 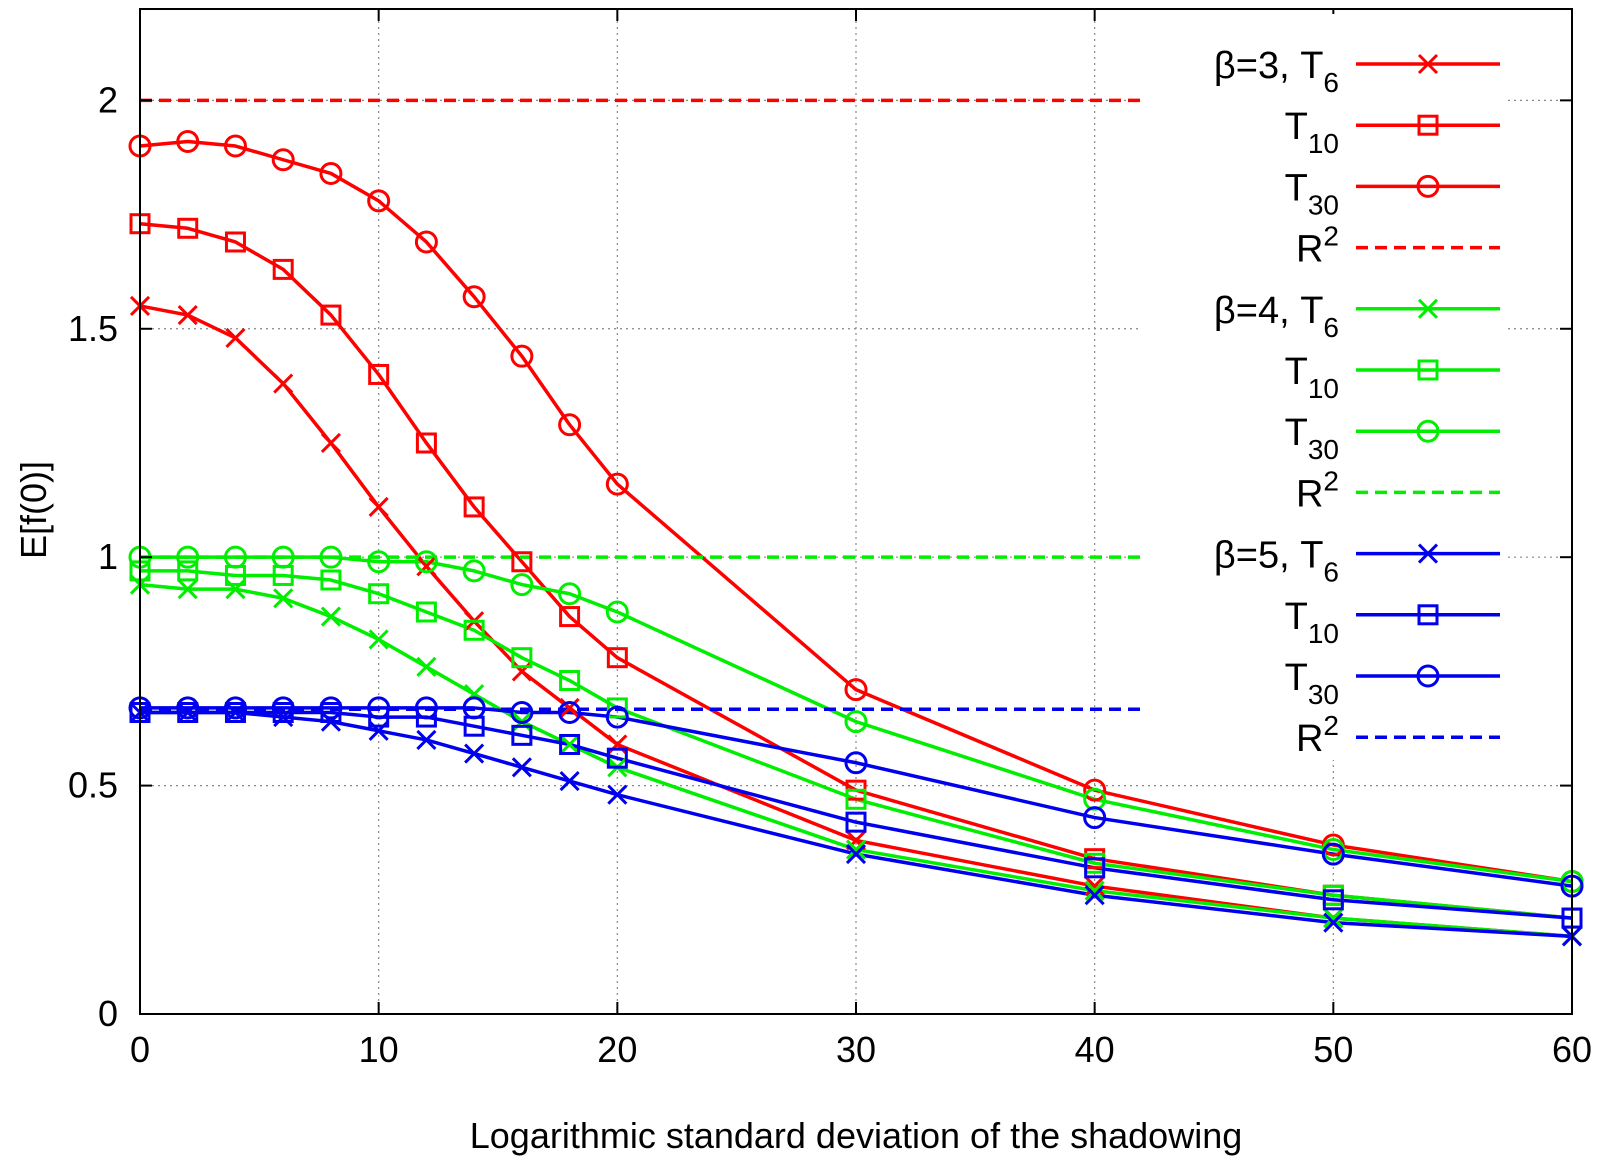 I want to click on legend-label-9: T10, so click(x=1312, y=622).